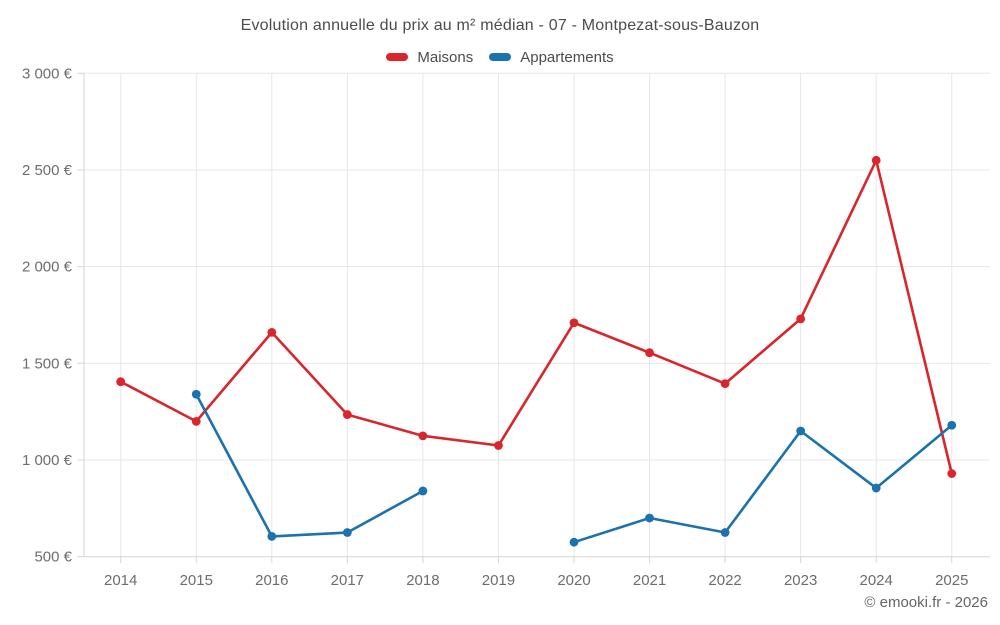 Image resolution: width=1000 pixels, height=625 pixels. What do you see at coordinates (725, 384) in the screenshot?
I see `data-point-maisons-2022` at bounding box center [725, 384].